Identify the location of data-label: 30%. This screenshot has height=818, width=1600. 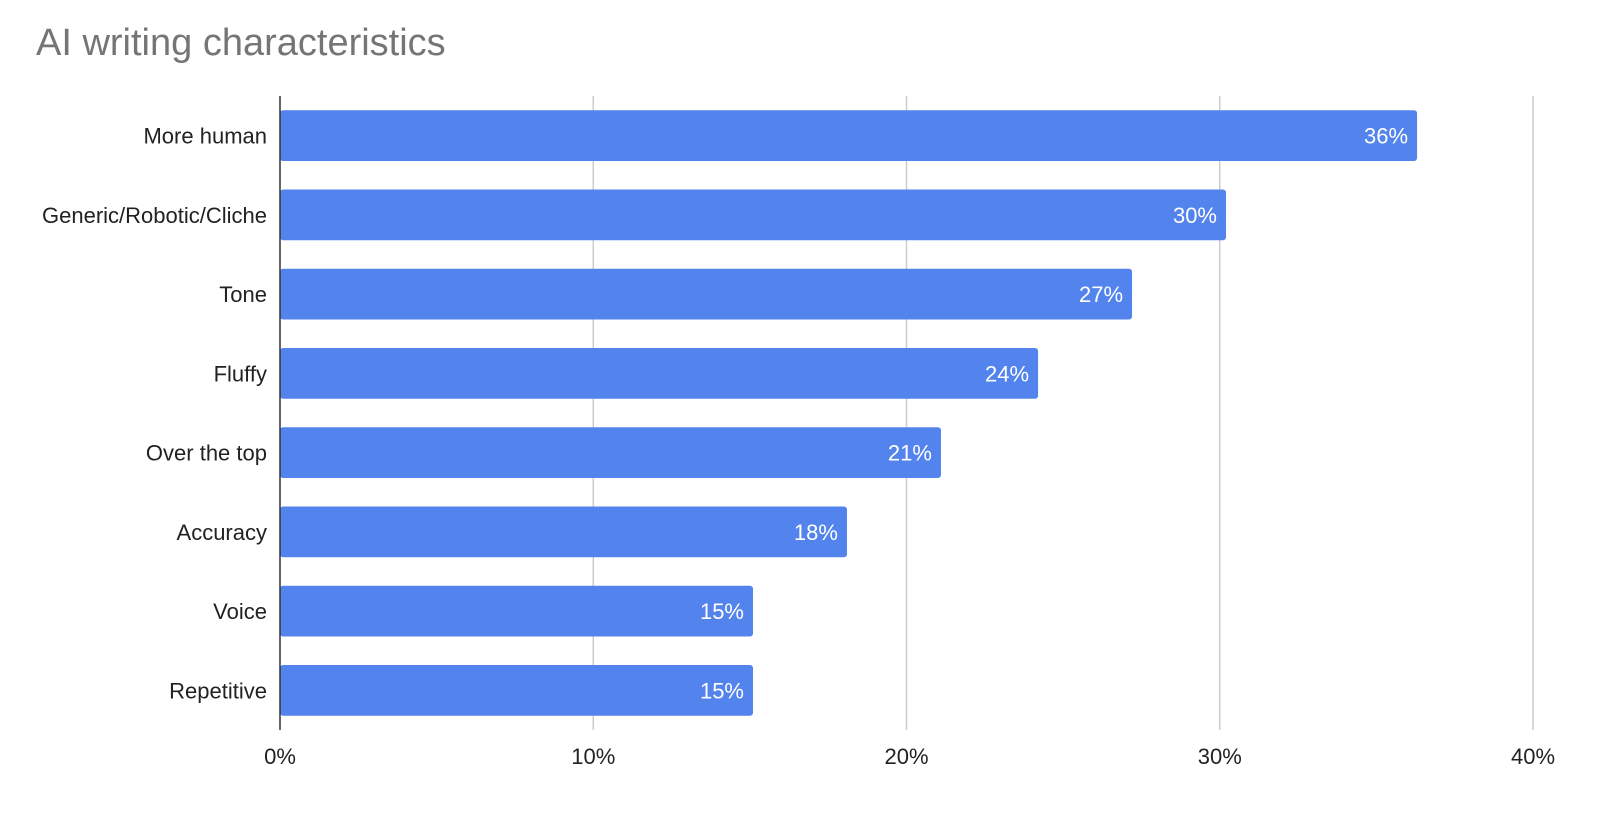
(1195, 215).